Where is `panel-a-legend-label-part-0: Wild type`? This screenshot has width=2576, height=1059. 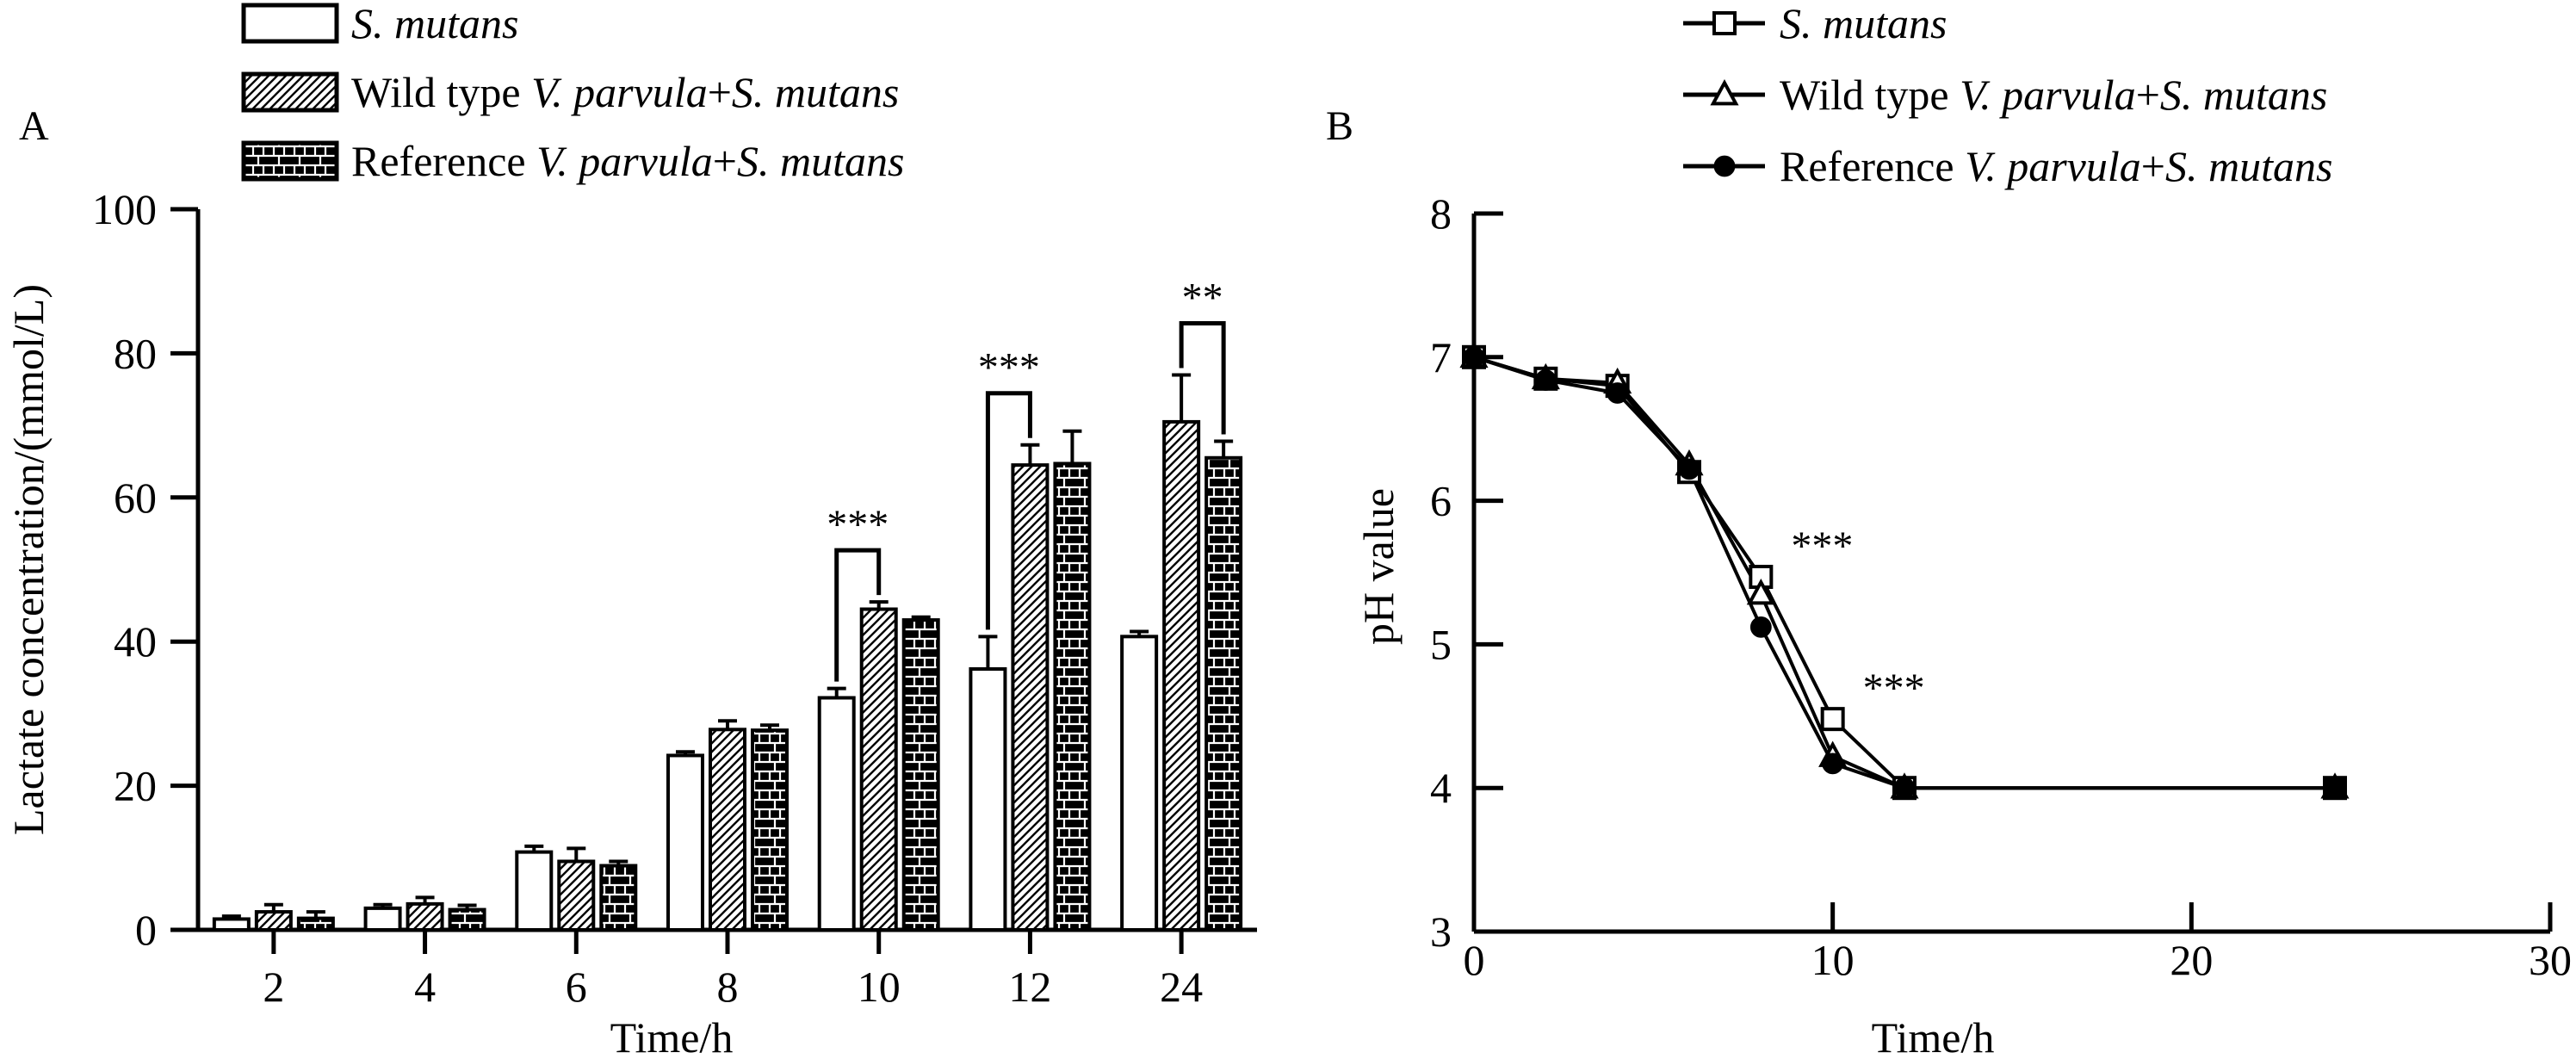
panel-a-legend-label-part-0: Wild type is located at coordinates (441, 92).